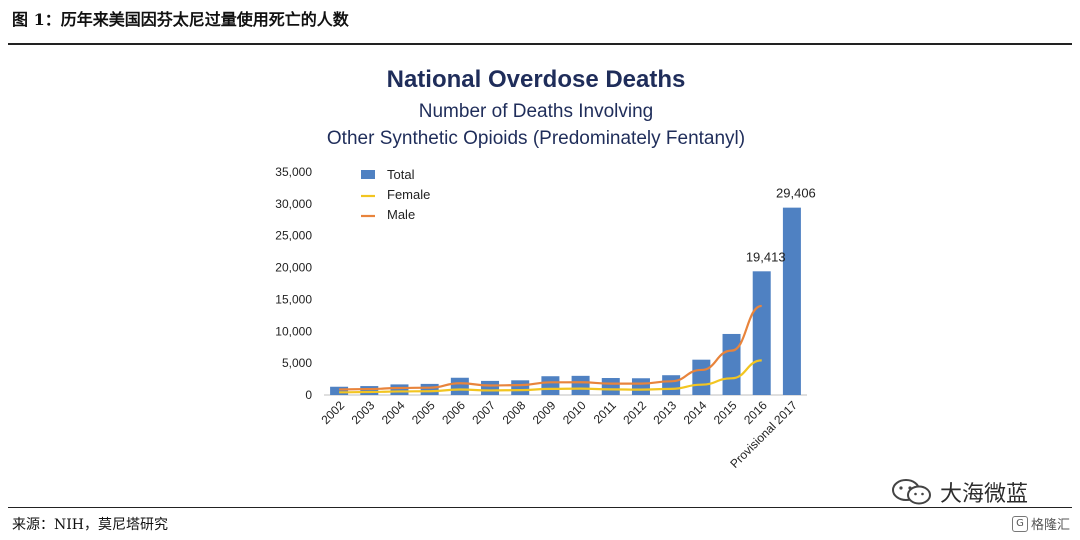 The height and width of the screenshot is (540, 1080). Describe the element at coordinates (293, 299) in the screenshot. I see `y-tick-label: 15,000` at that location.